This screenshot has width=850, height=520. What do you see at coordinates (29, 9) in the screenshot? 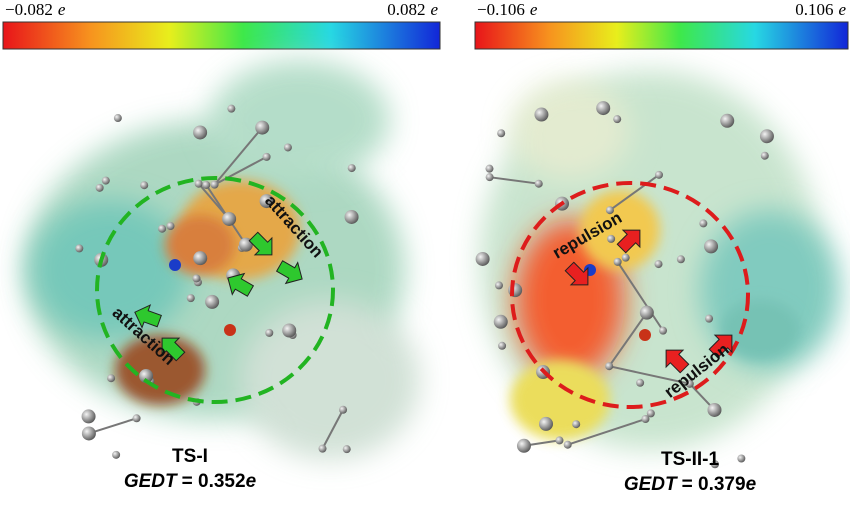
I see `scale-min: −0.082` at bounding box center [29, 9].